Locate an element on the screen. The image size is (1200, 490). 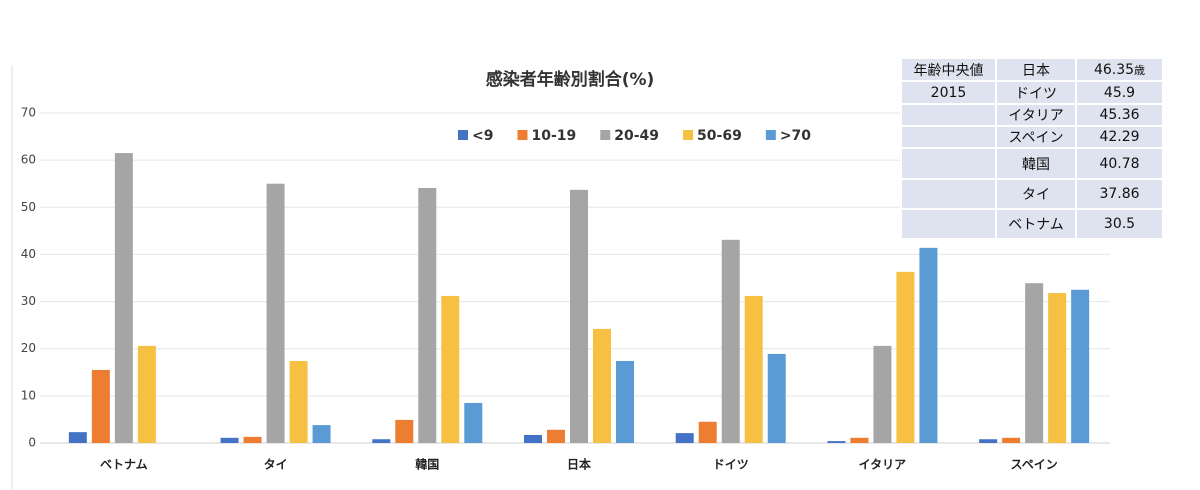
country: ドイツ is located at coordinates (1036, 92).